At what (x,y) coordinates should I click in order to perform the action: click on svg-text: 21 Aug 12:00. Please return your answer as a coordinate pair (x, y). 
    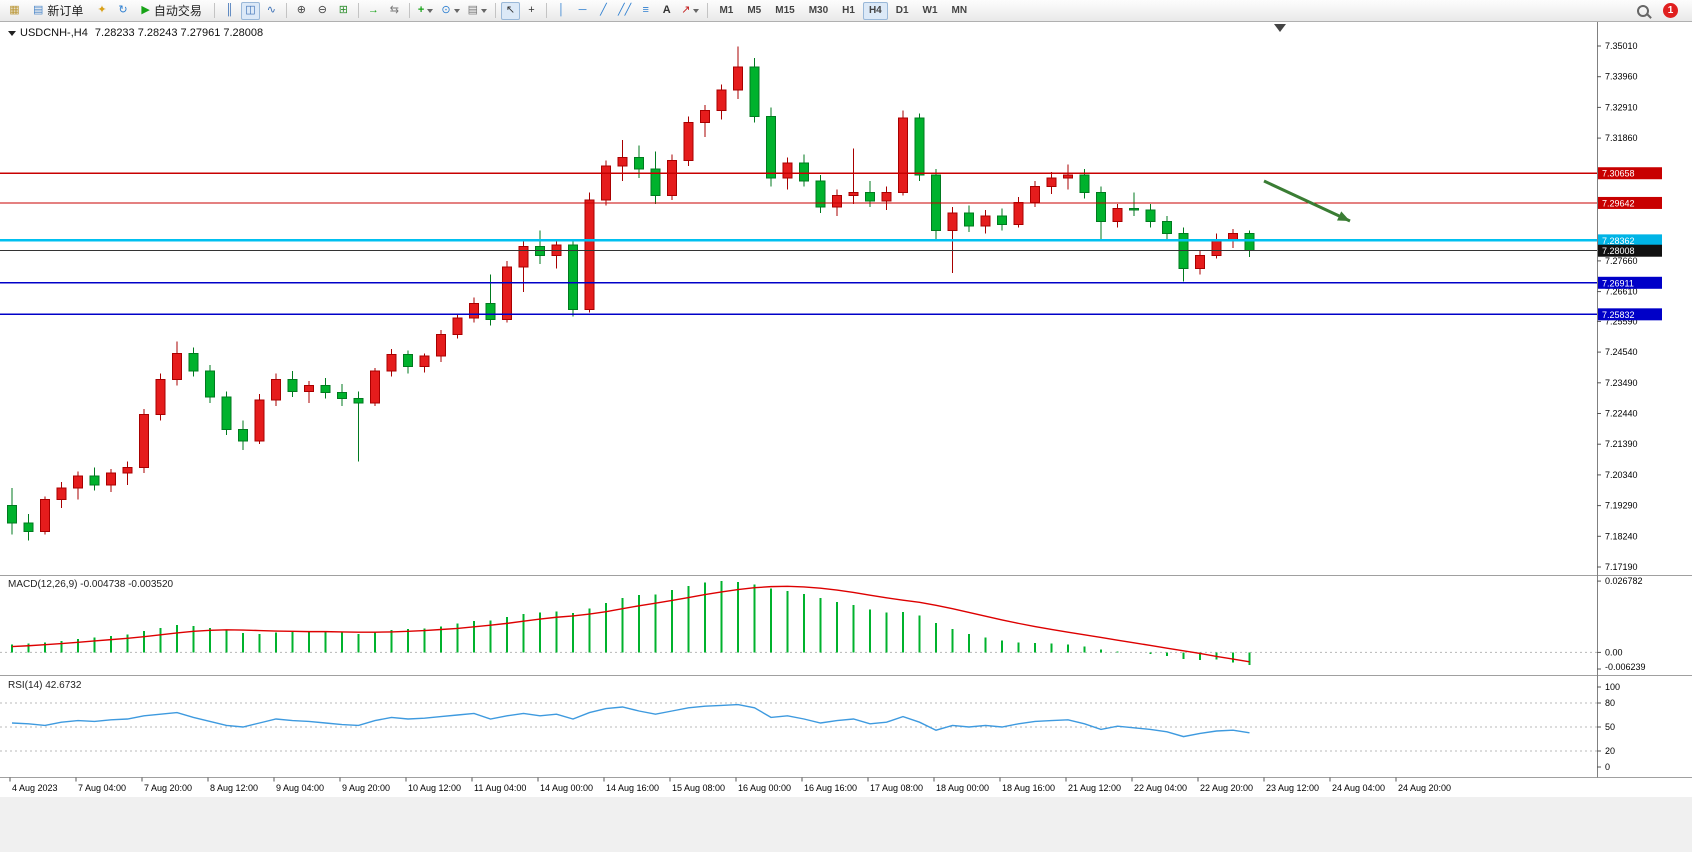
    Looking at the image, I should click on (1094, 788).